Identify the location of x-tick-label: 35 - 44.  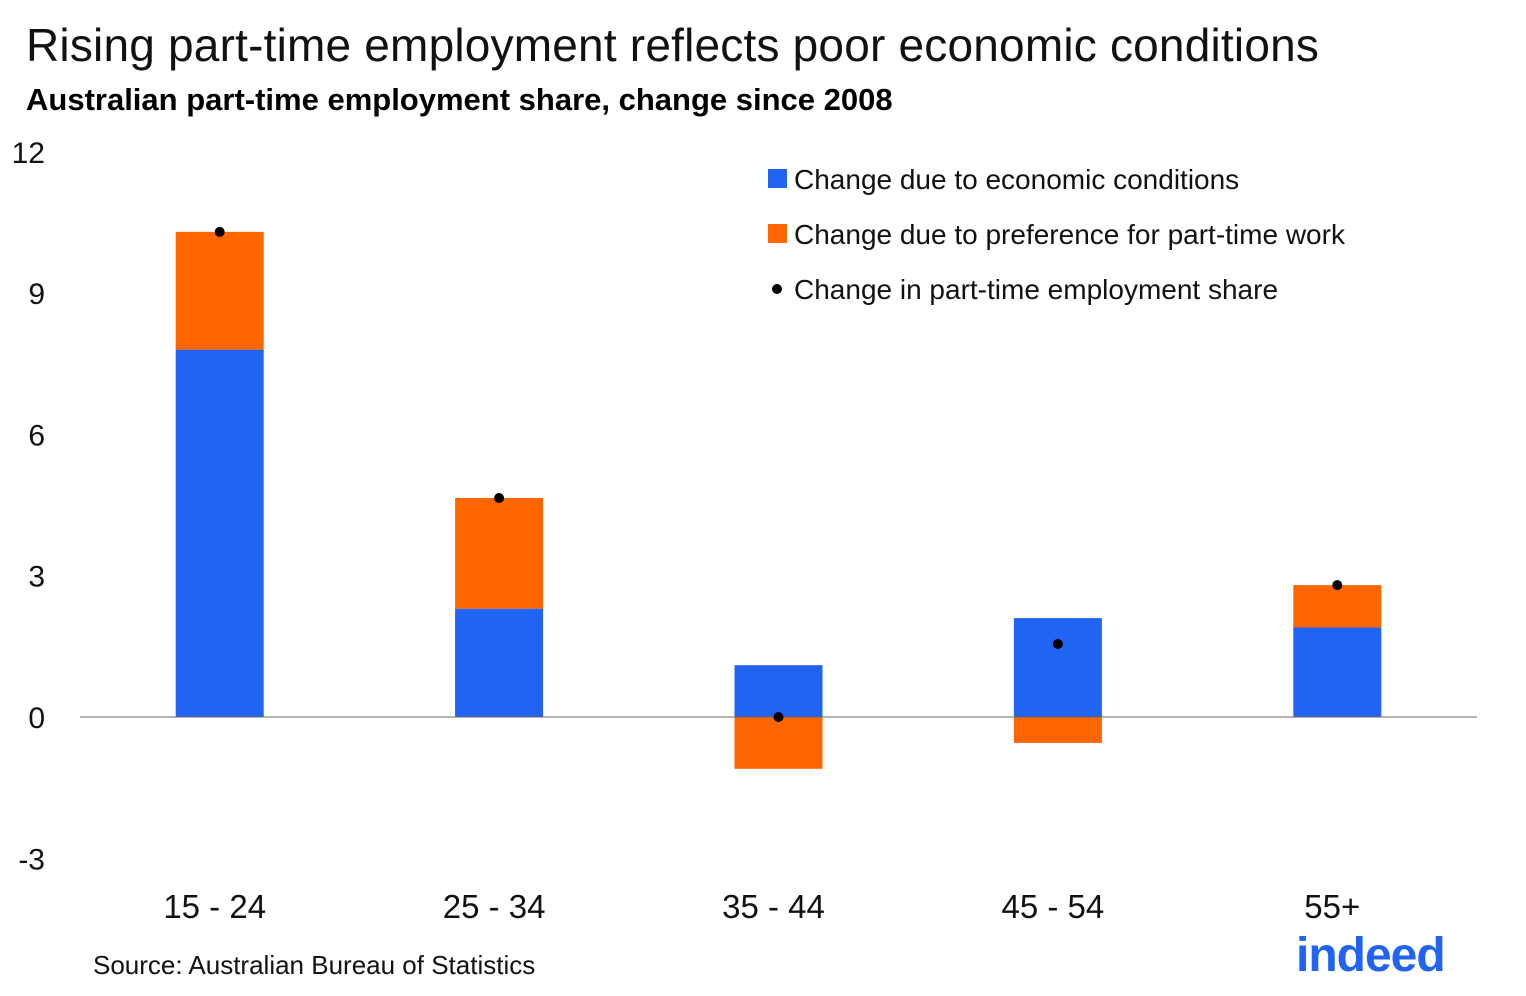
(773, 906).